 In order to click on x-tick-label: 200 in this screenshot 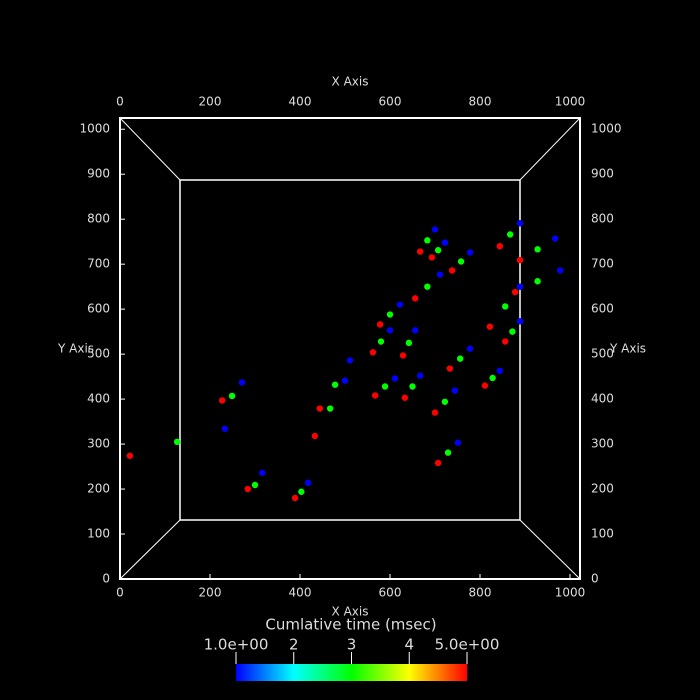, I will do `click(210, 593)`.